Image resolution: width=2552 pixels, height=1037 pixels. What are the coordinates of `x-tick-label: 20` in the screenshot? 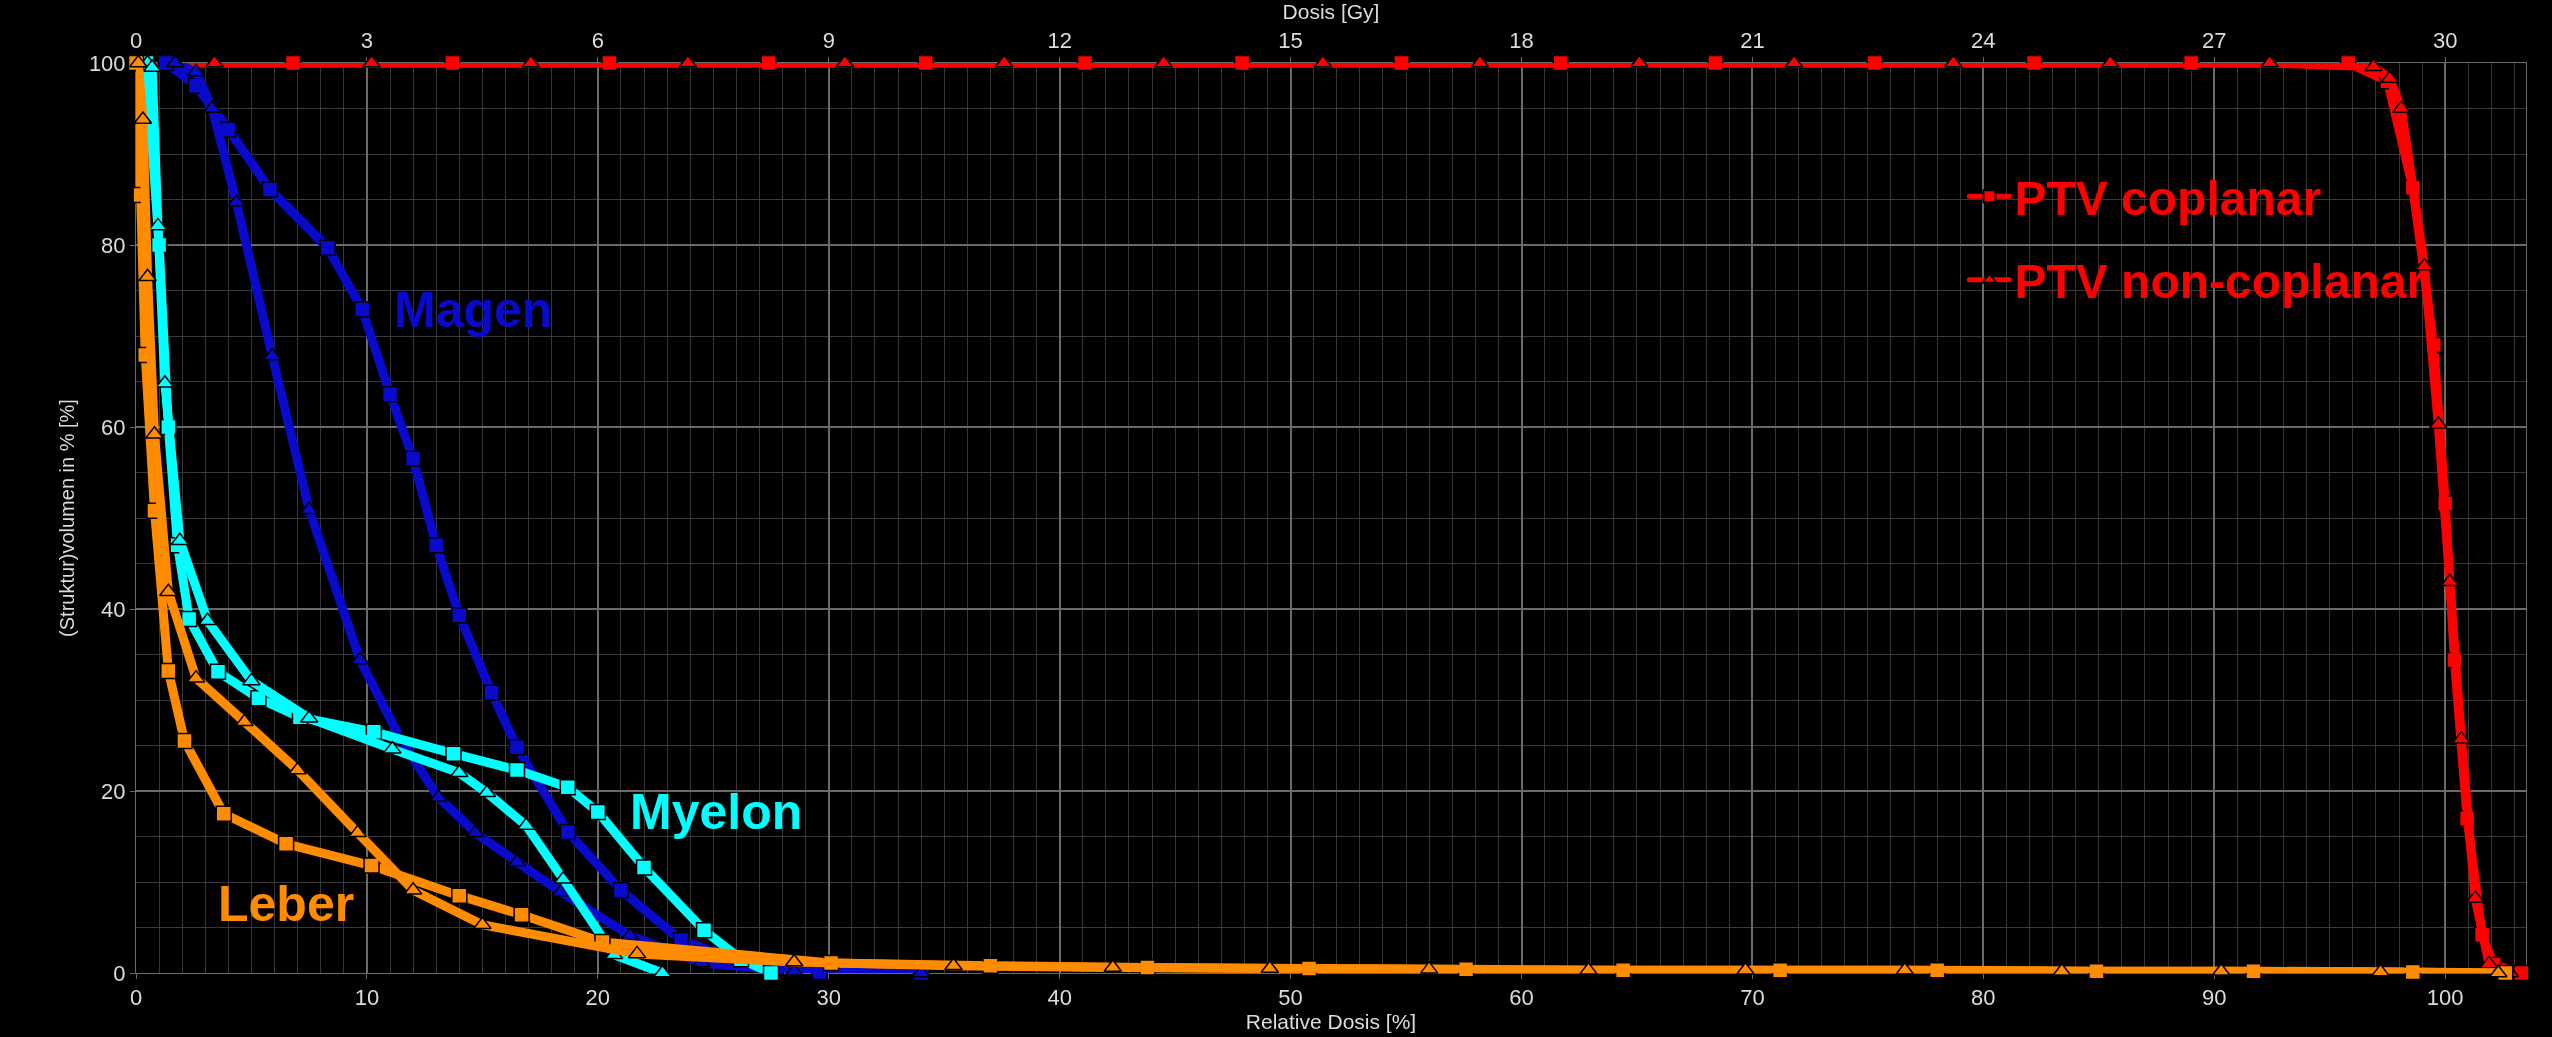 It's located at (598, 998).